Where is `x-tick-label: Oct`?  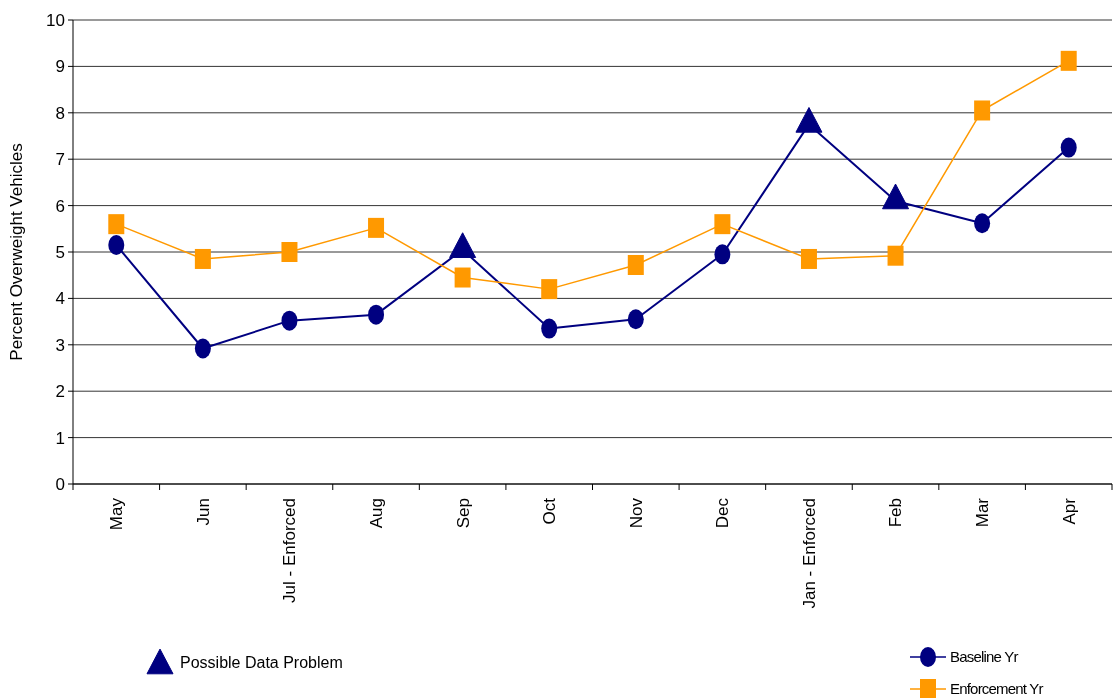 x-tick-label: Oct is located at coordinates (550, 511).